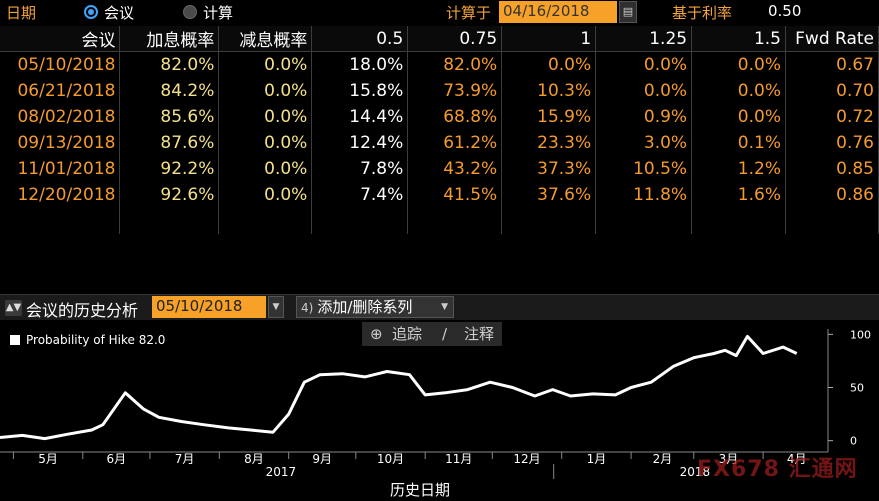 This screenshot has width=879, height=501. Describe the element at coordinates (439, 13) in the screenshot. I see `top-toolbar: 日期 会议 计算 计算于 04/16/2018 ▤ 基于利率 0.50` at that location.